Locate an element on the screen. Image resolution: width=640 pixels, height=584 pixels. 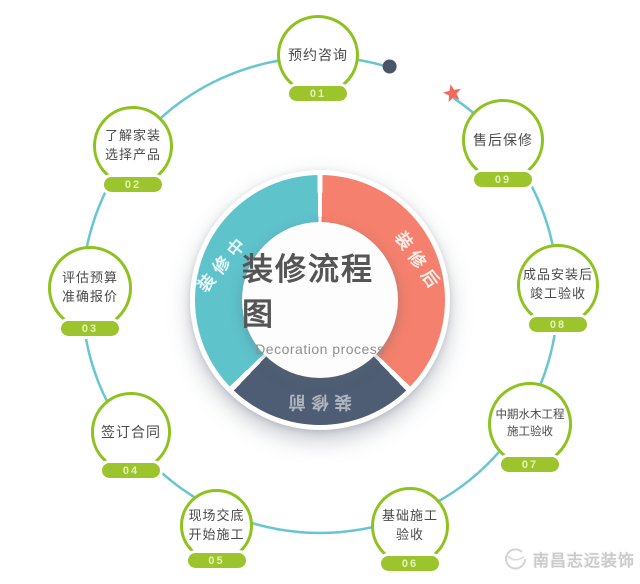
step-number-badge: 04 is located at coordinates (131, 470).